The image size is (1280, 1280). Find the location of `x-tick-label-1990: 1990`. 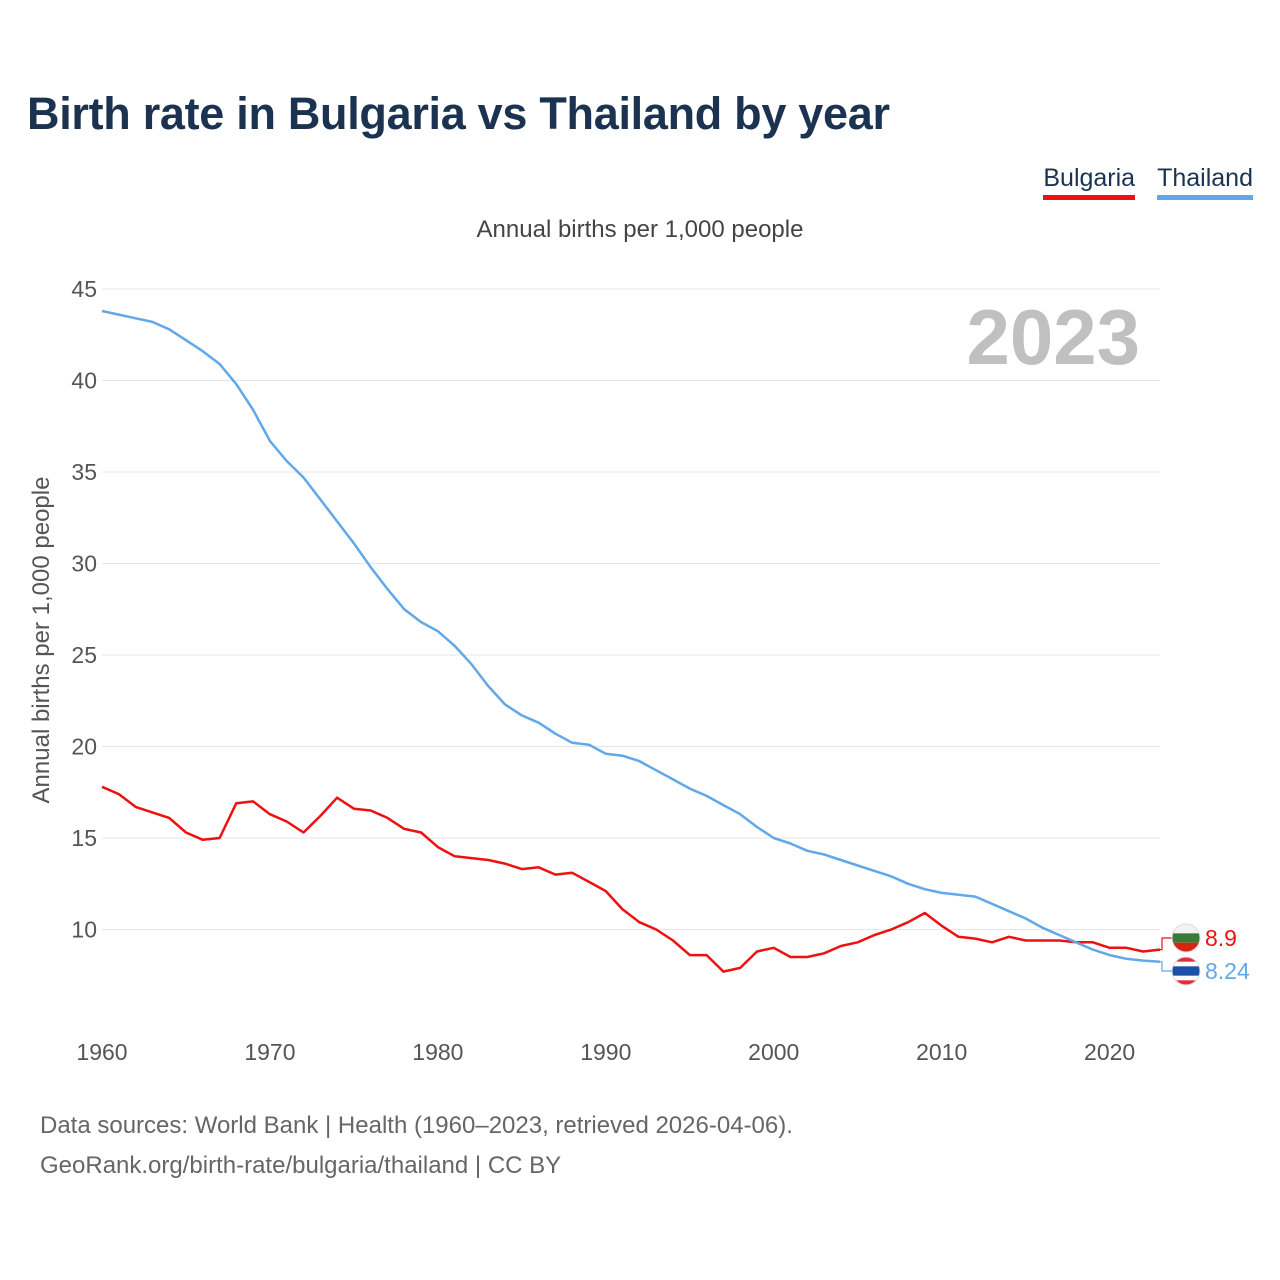

x-tick-label-1990: 1990 is located at coordinates (605, 1052).